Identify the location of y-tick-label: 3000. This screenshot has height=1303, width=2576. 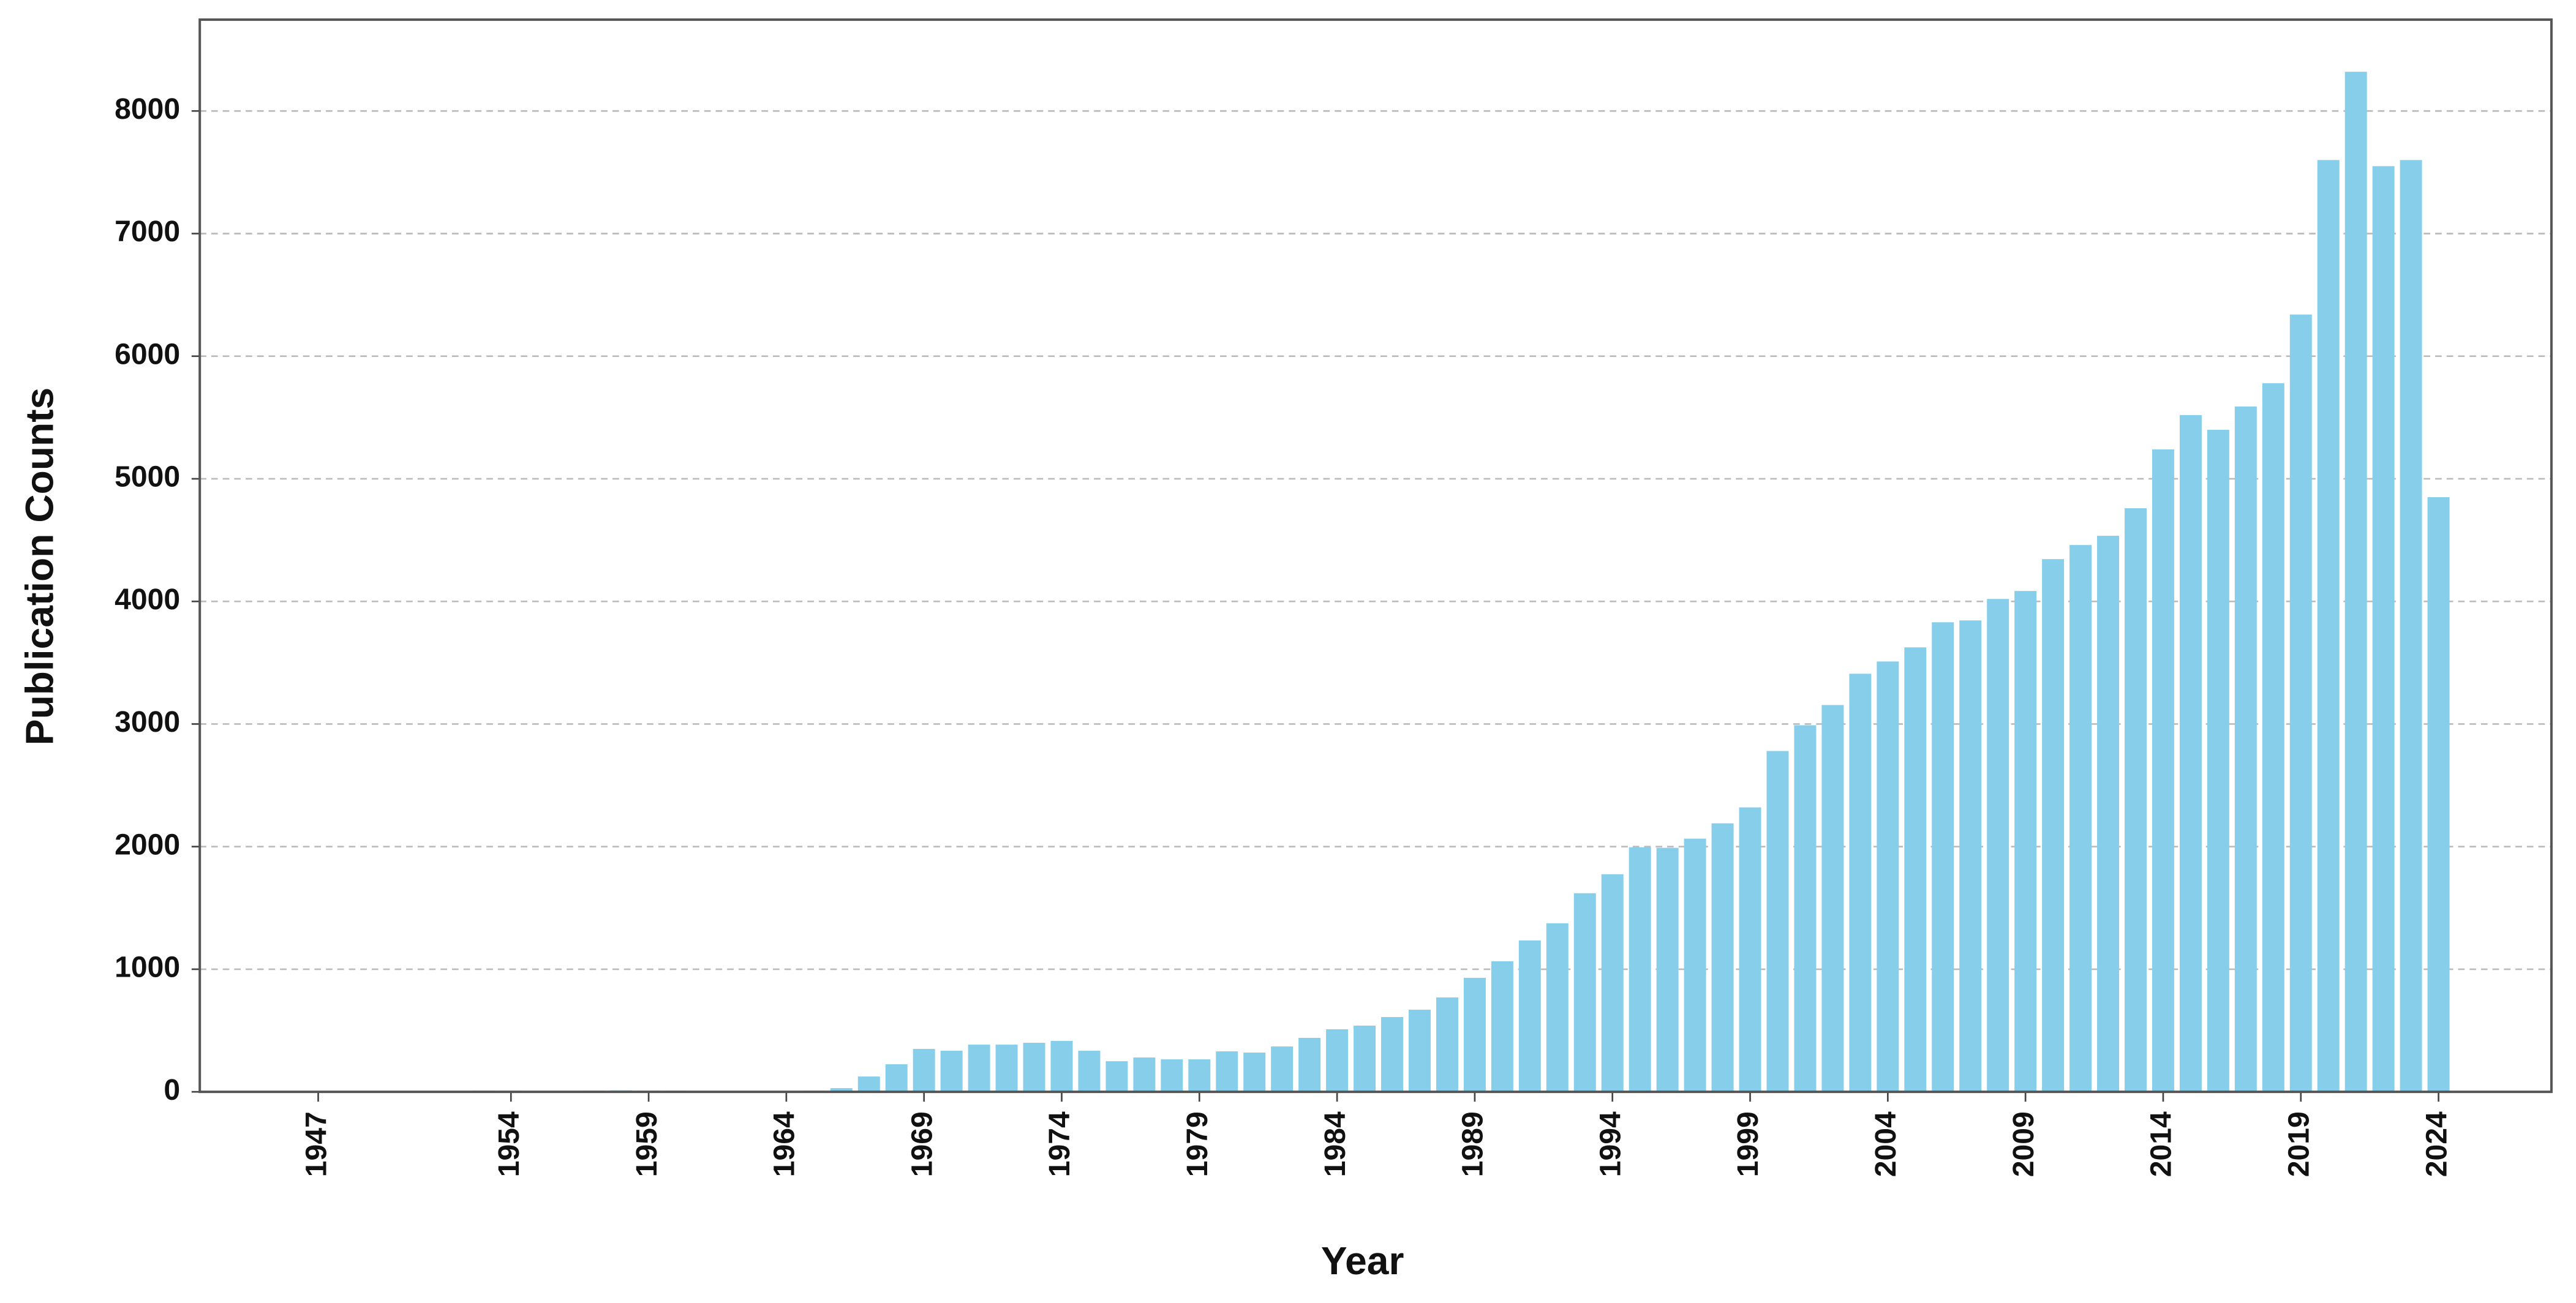
(147, 721).